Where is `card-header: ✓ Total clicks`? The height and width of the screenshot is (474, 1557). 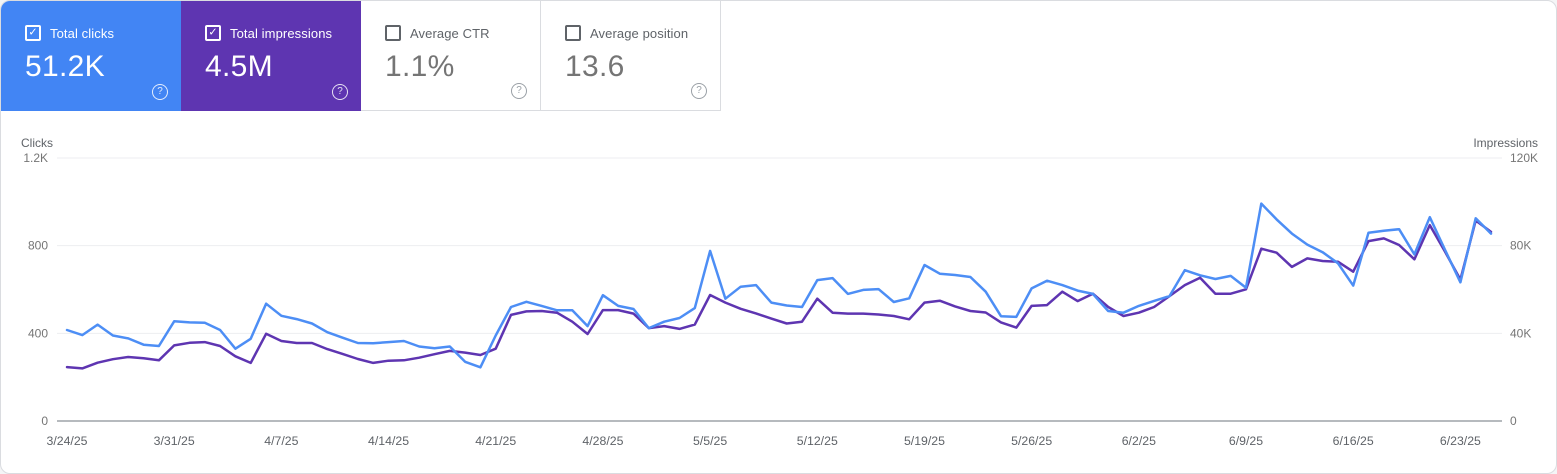 card-header: ✓ Total clicks is located at coordinates (103, 33).